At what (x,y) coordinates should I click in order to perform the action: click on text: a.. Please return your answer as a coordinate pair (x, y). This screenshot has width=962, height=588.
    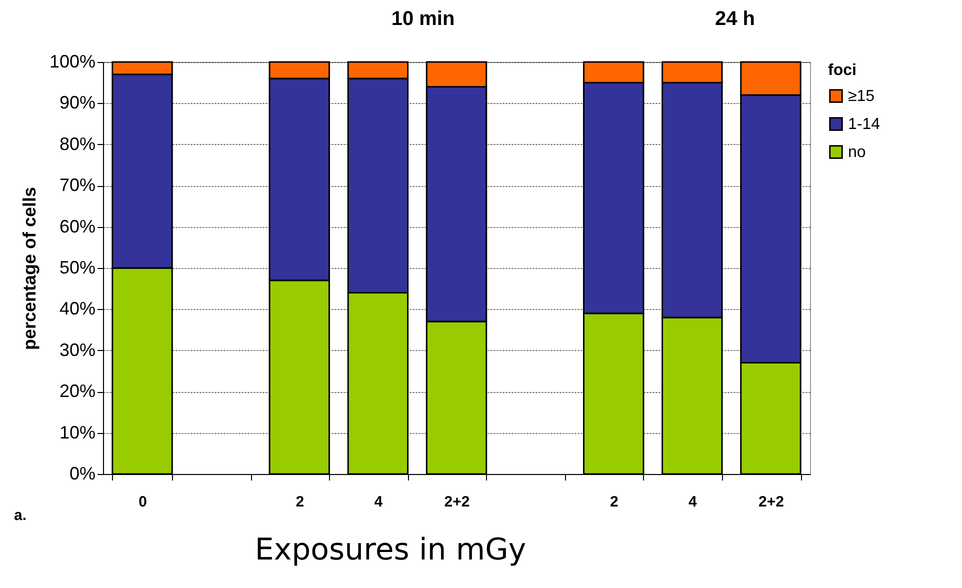
    Looking at the image, I should click on (20, 515).